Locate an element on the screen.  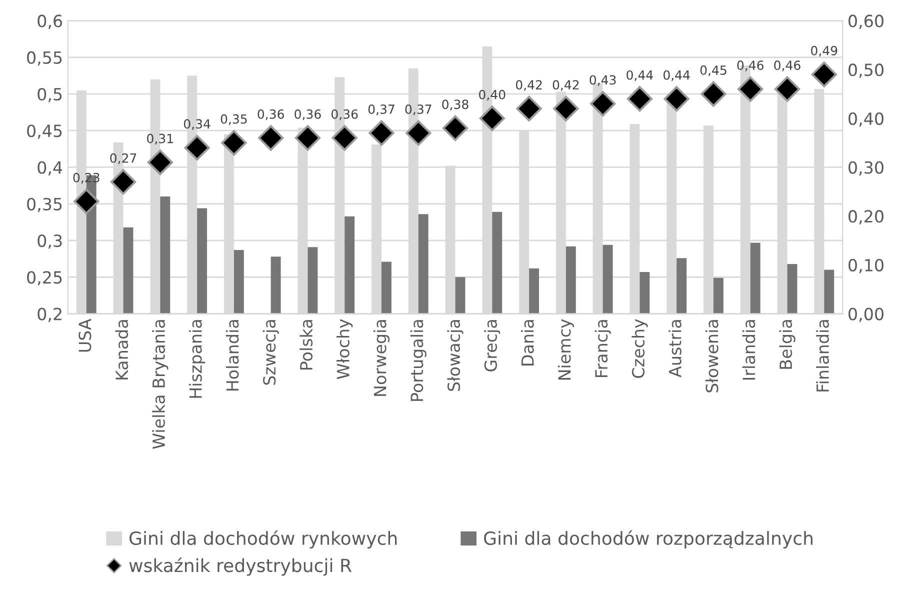
x-tick-label: Słowenia is located at coordinates (711, 356).